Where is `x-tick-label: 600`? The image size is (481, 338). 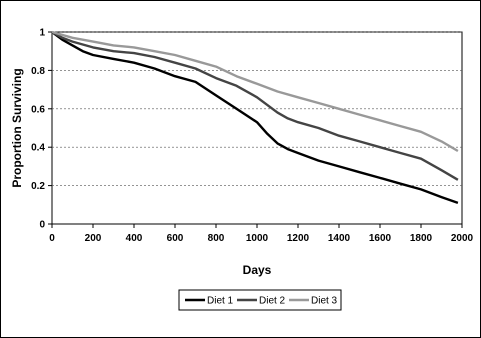 x-tick-label: 600 is located at coordinates (175, 238).